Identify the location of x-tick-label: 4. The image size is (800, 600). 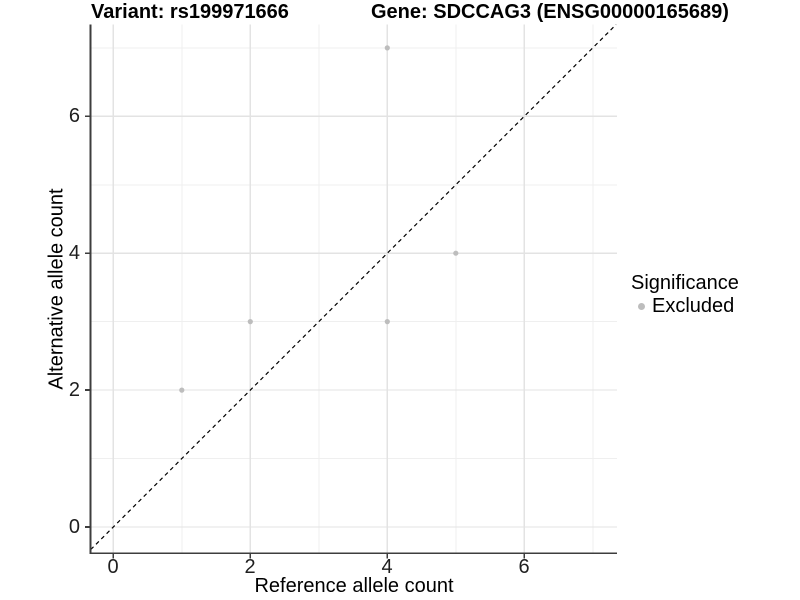
(387, 567).